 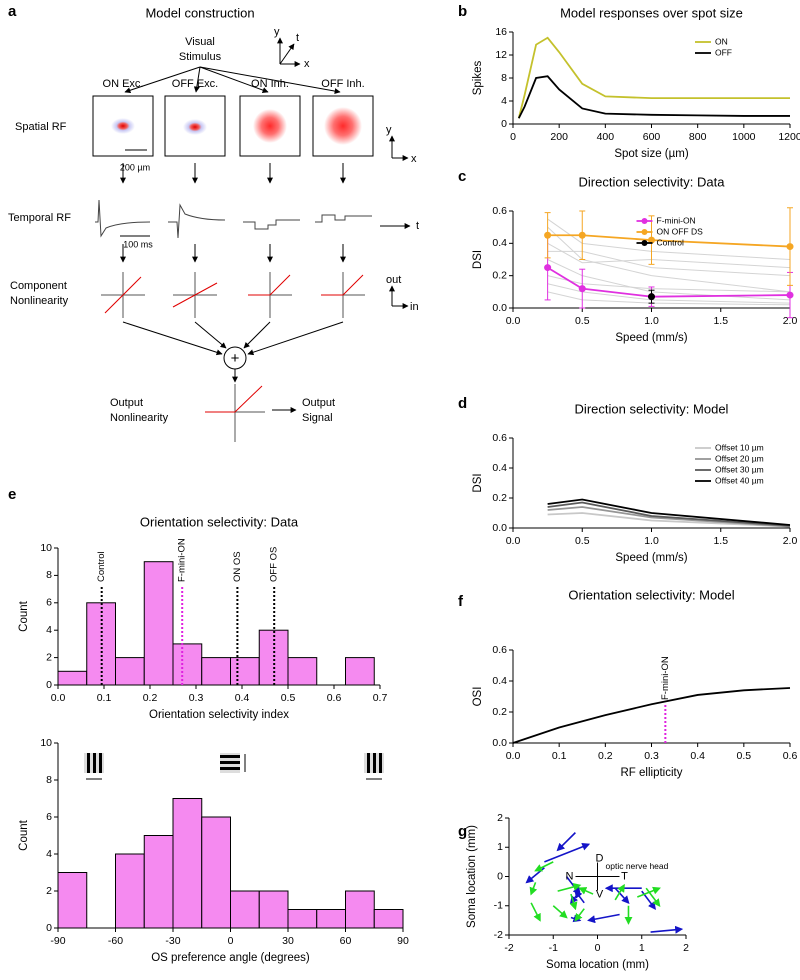 I want to click on panel-letter: b, so click(x=462, y=11).